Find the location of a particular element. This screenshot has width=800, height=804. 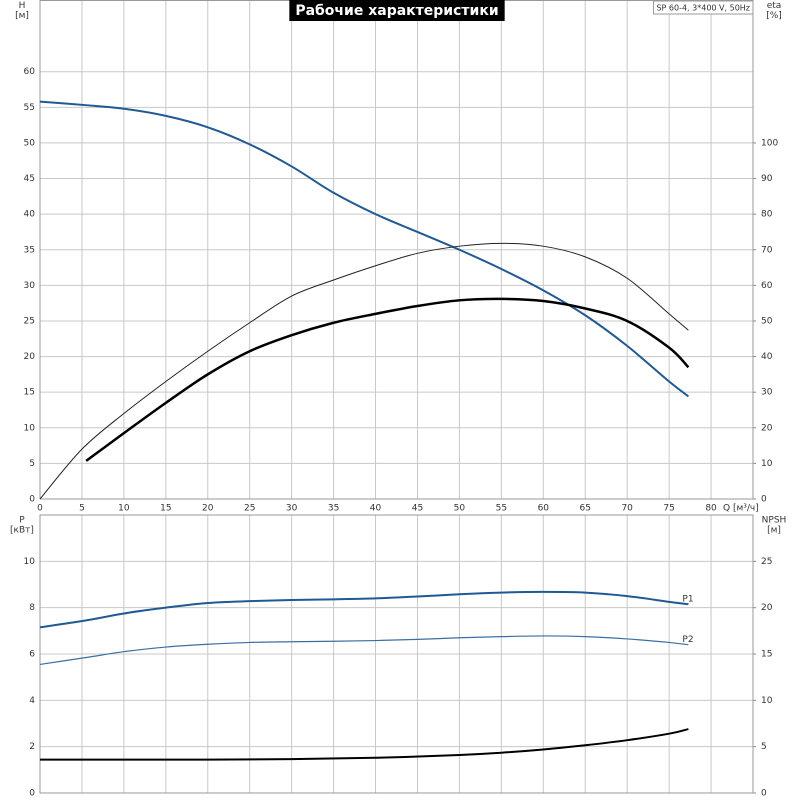

series-label: P2 is located at coordinates (687, 640).